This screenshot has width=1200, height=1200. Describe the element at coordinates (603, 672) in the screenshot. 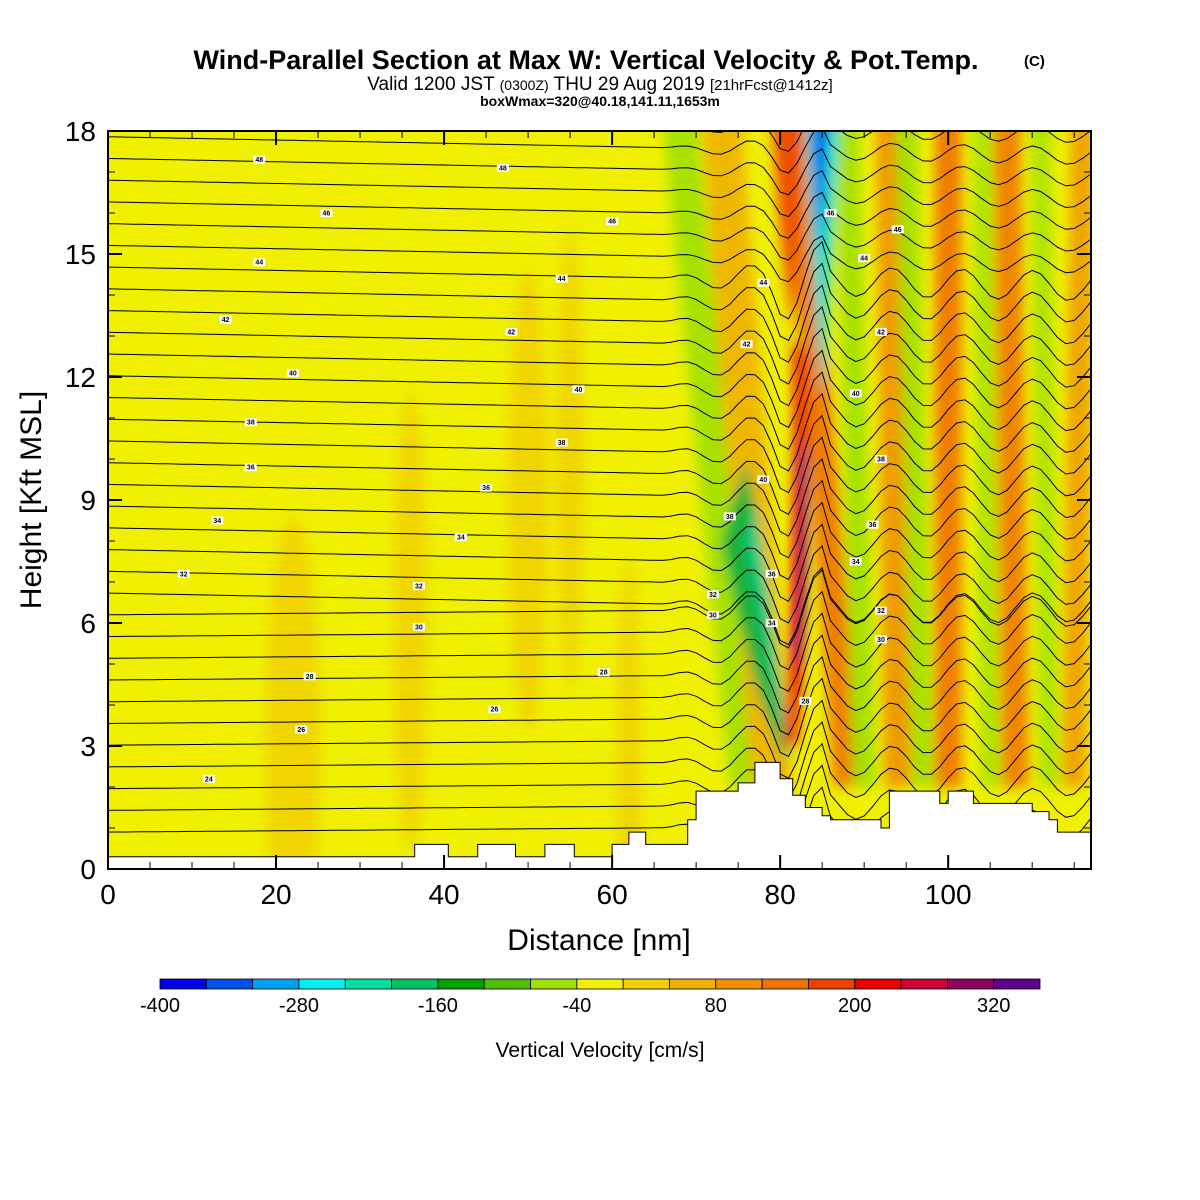

I see `contour-label: 28` at that location.